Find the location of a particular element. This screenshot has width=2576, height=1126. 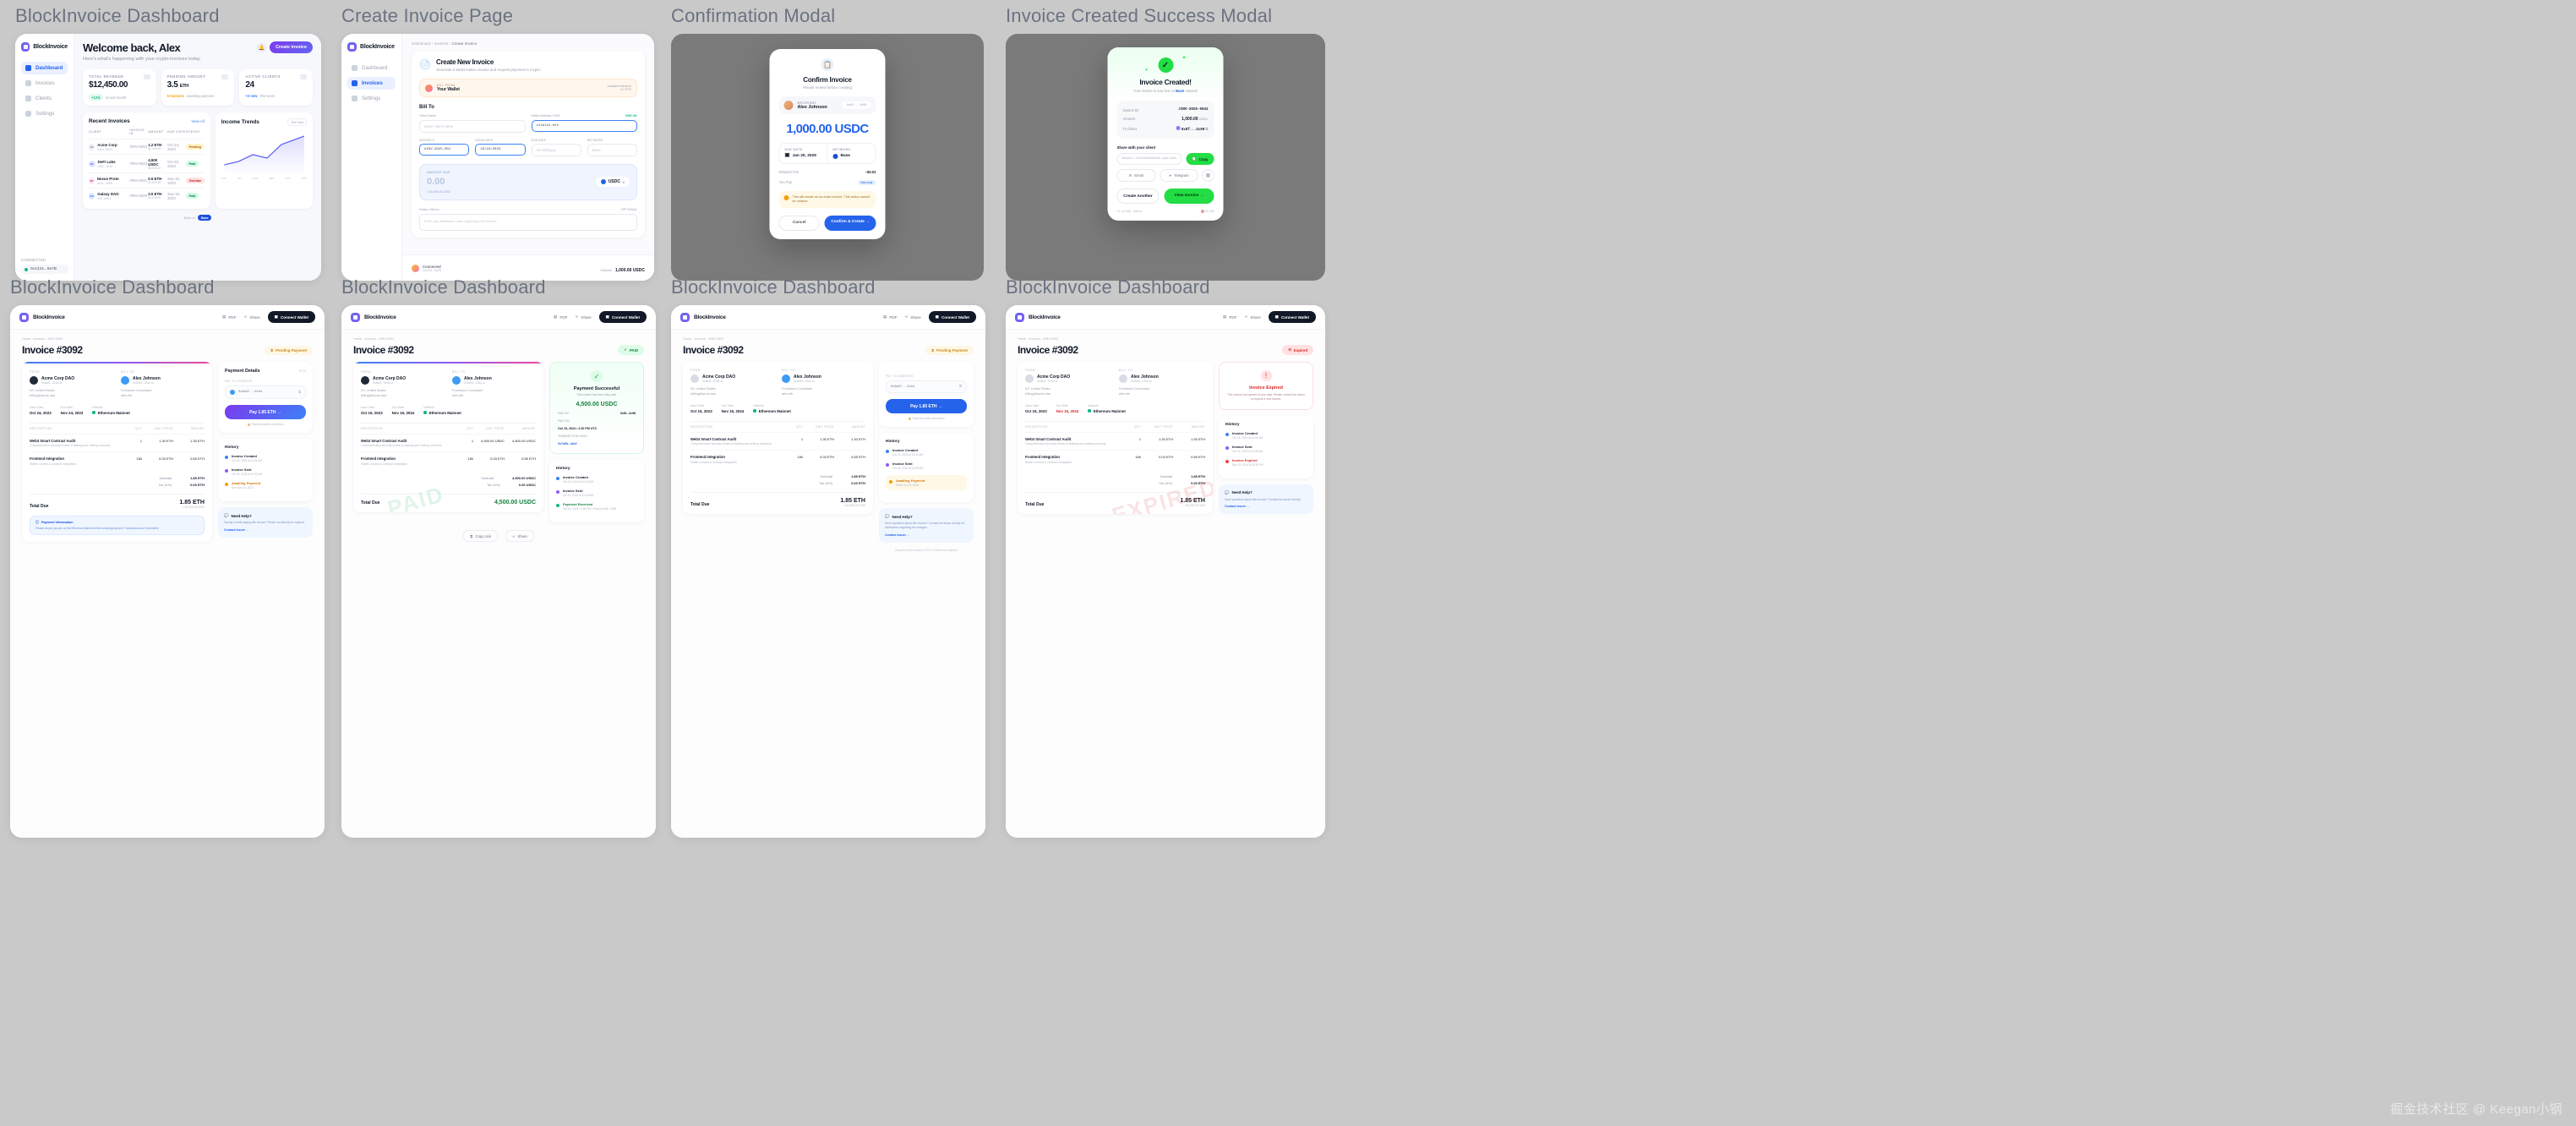

amount-input: 0.00 is located at coordinates (436, 182).